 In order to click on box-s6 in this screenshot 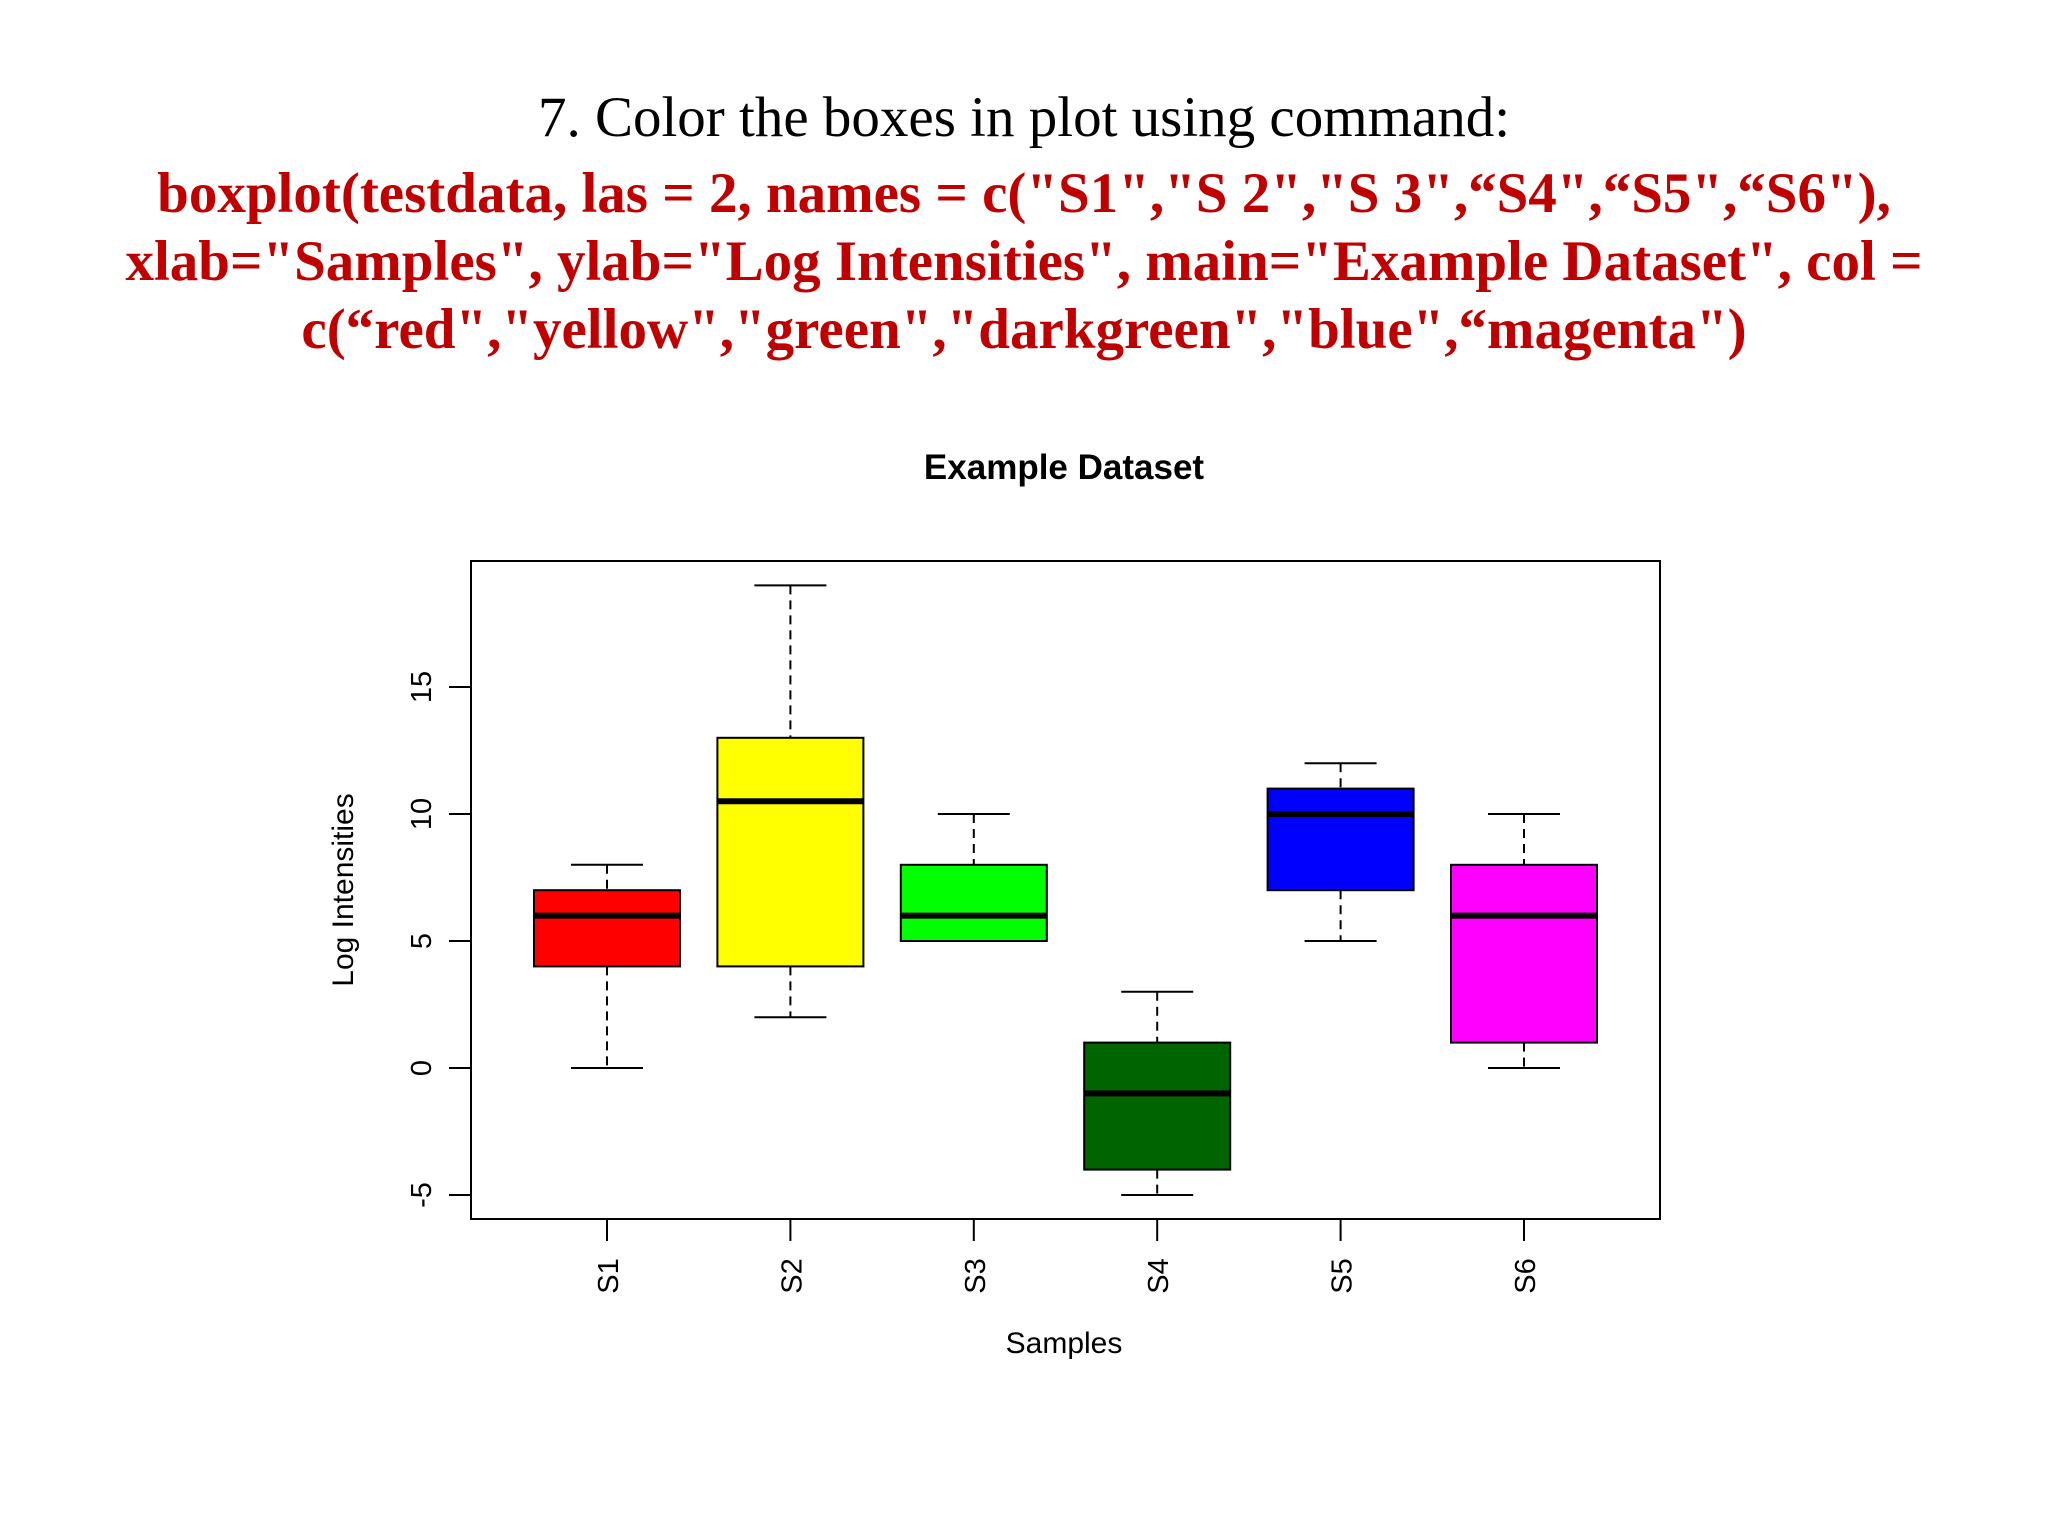, I will do `click(1524, 941)`.